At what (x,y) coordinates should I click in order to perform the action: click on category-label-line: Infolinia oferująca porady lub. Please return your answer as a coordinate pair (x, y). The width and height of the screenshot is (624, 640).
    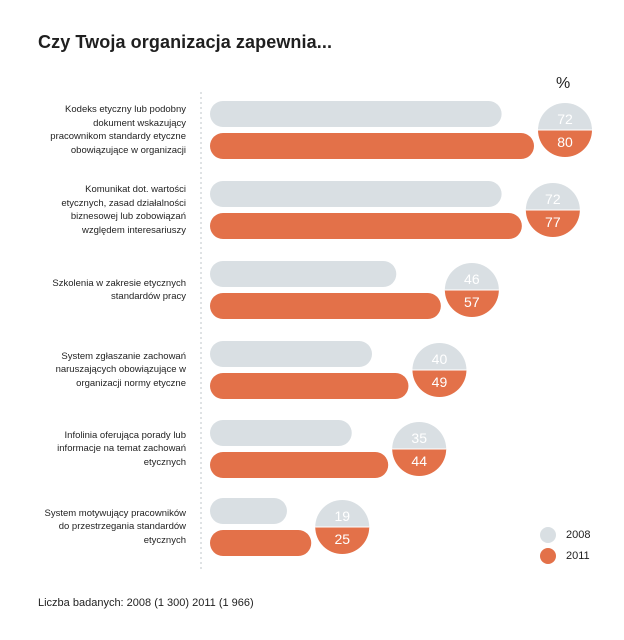
    Looking at the image, I should click on (125, 435).